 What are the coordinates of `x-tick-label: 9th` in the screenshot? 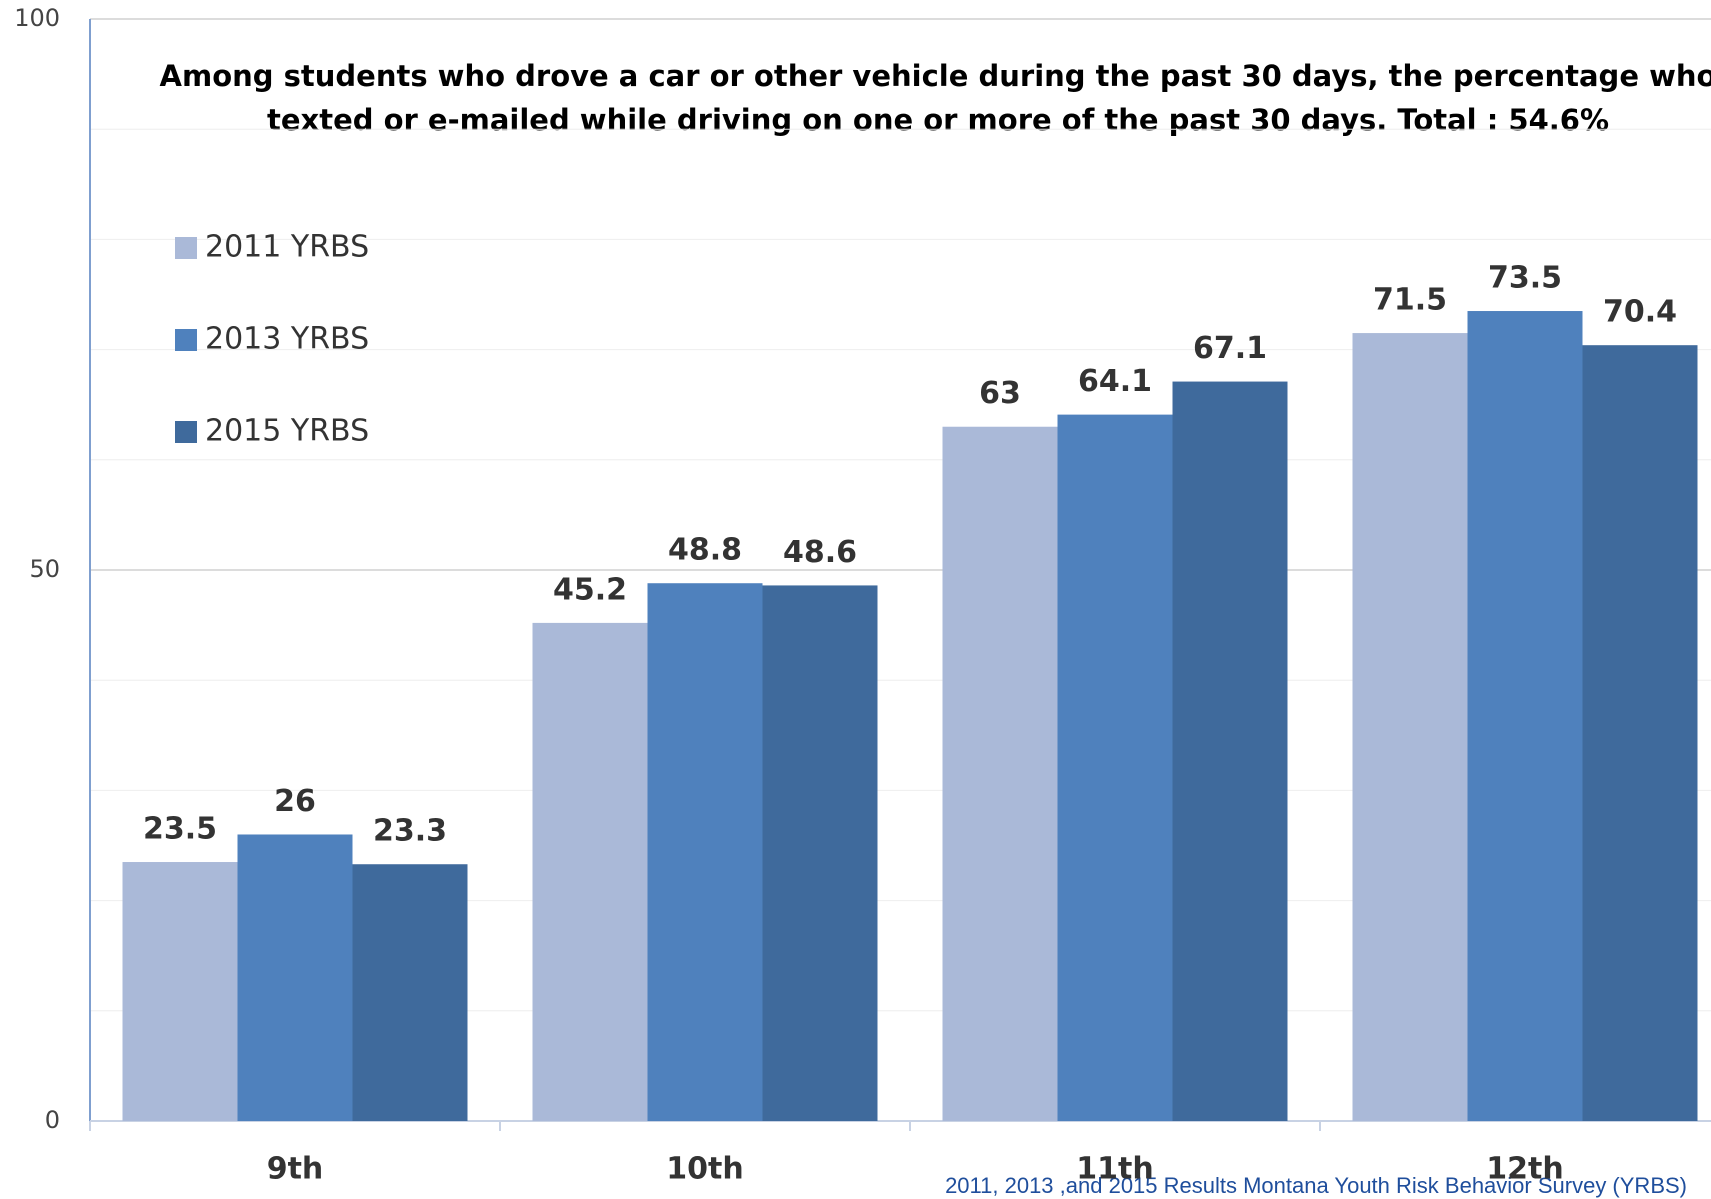 It's located at (295, 1169).